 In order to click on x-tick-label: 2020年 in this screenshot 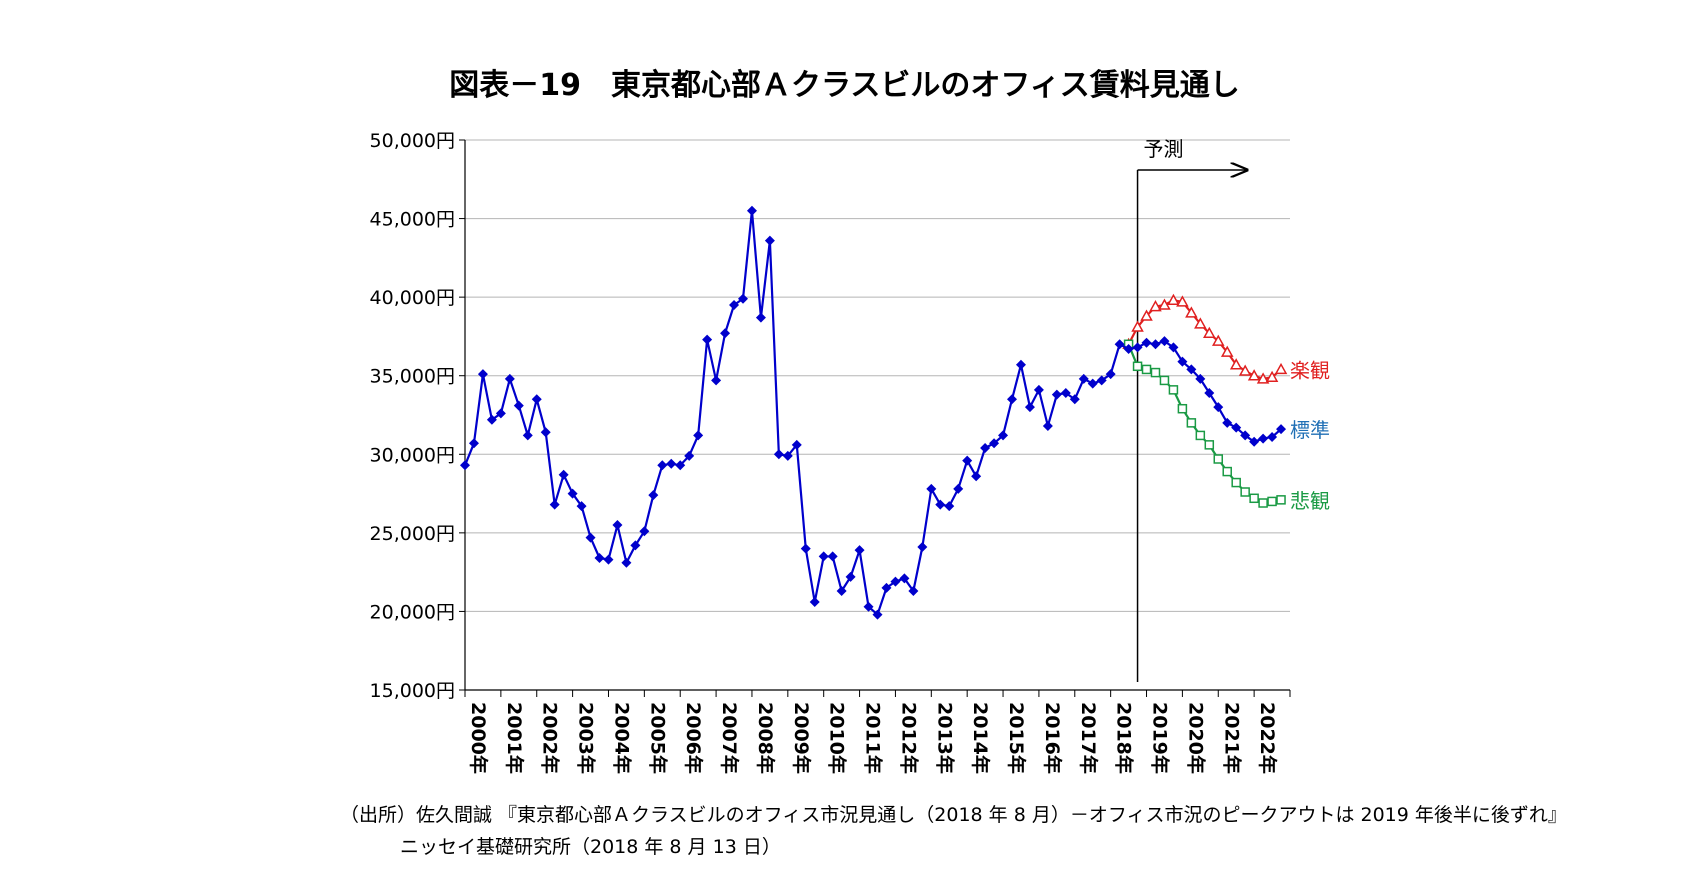, I will do `click(1195, 738)`.